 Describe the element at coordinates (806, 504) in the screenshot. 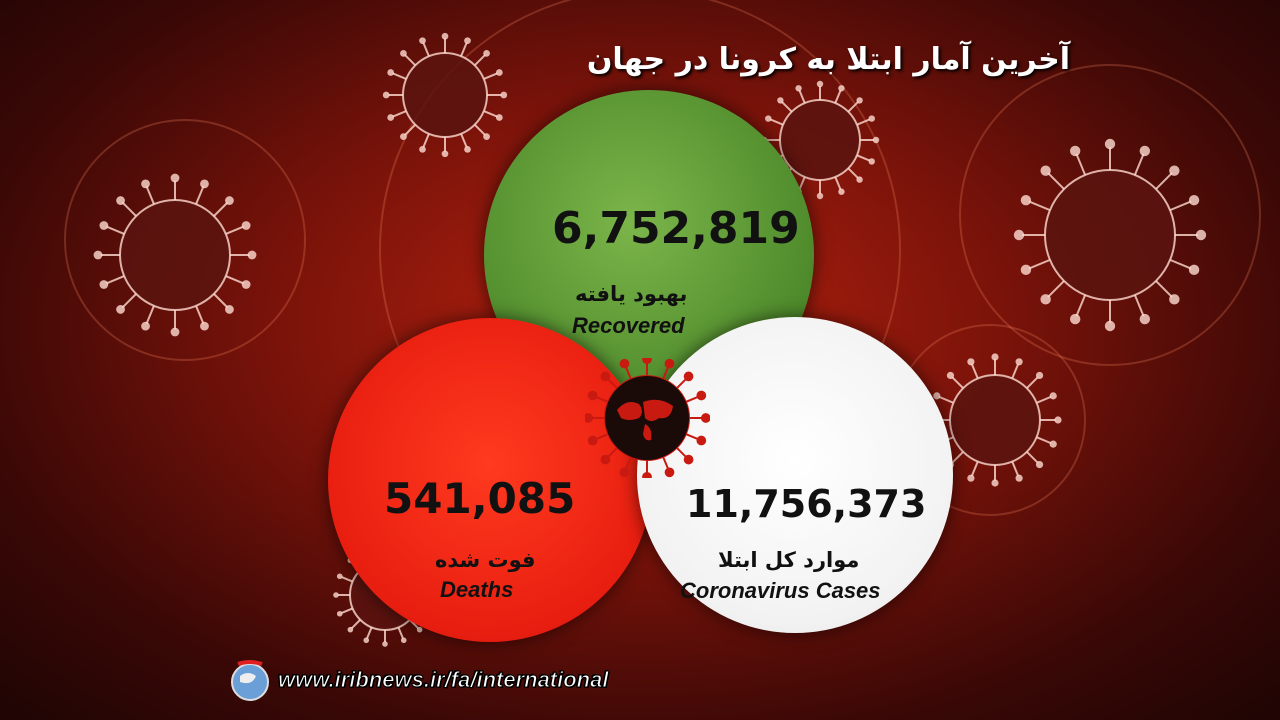

I see `cases-value: 11,756,373` at that location.